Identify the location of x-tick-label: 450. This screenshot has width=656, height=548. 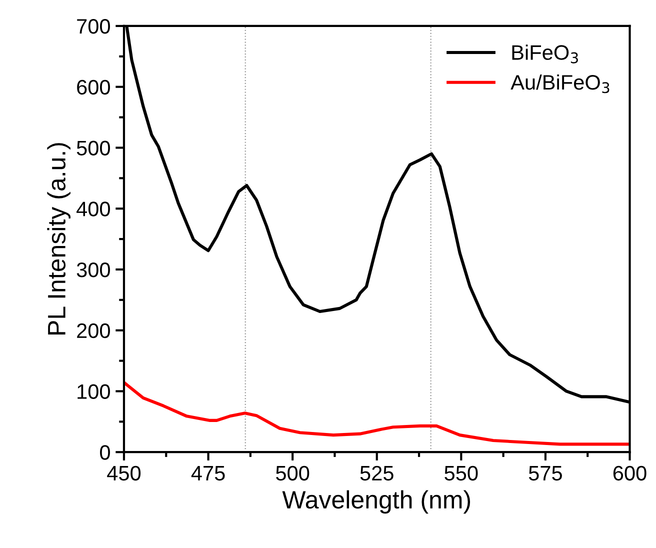
(124, 473).